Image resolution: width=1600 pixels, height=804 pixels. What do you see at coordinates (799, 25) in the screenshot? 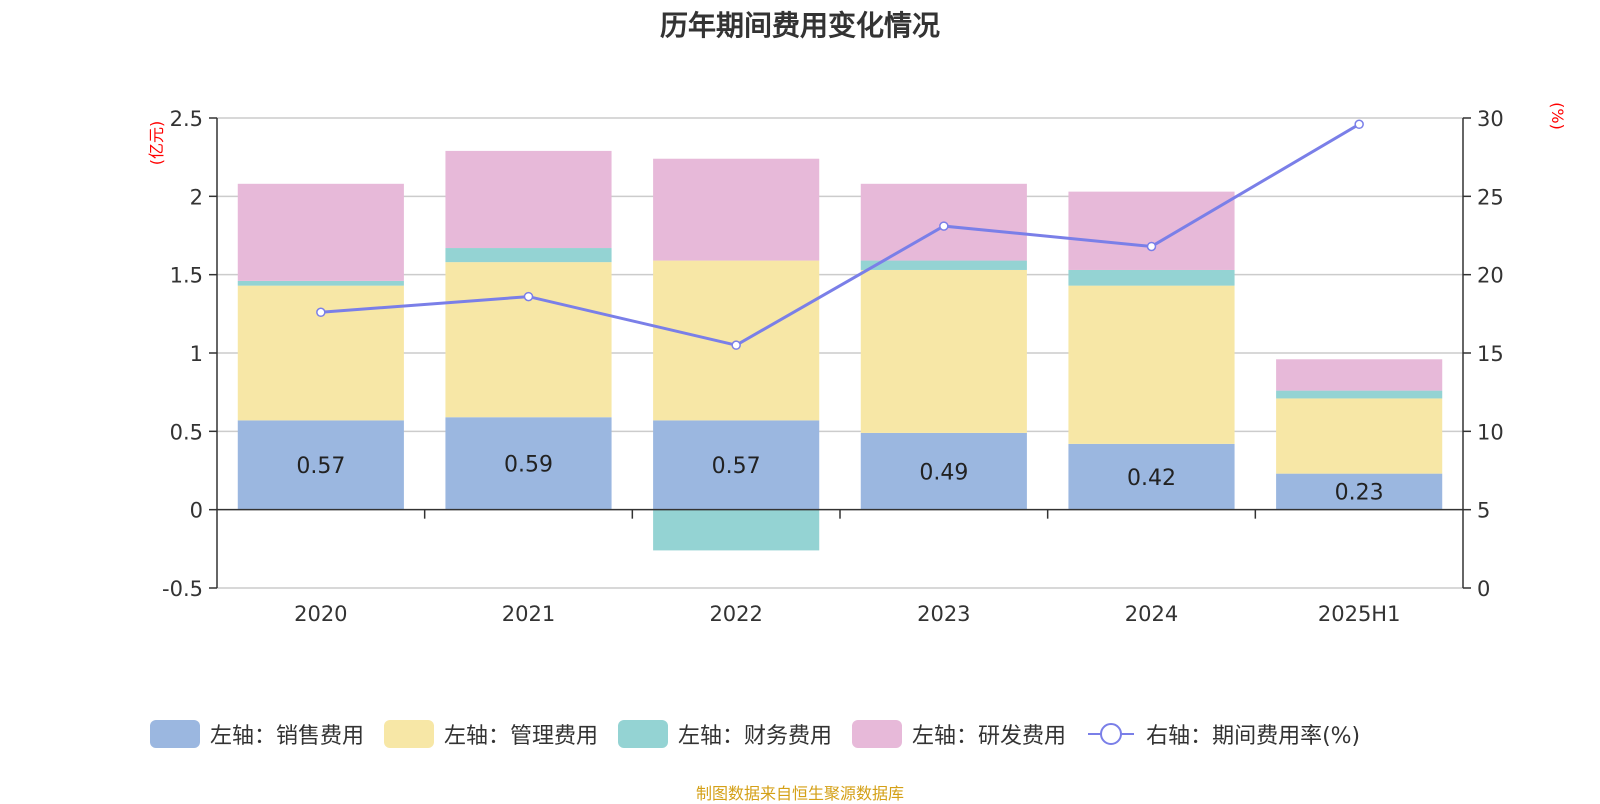
I see `chart-title: 历年期间费用变化情况` at bounding box center [799, 25].